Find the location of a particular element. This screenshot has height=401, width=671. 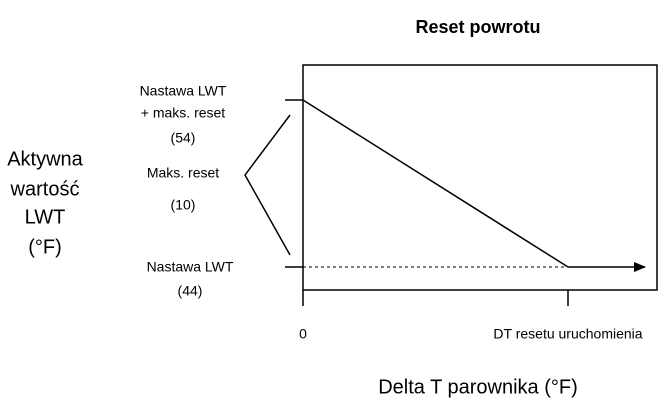

y-label: LWT is located at coordinates (45, 217).